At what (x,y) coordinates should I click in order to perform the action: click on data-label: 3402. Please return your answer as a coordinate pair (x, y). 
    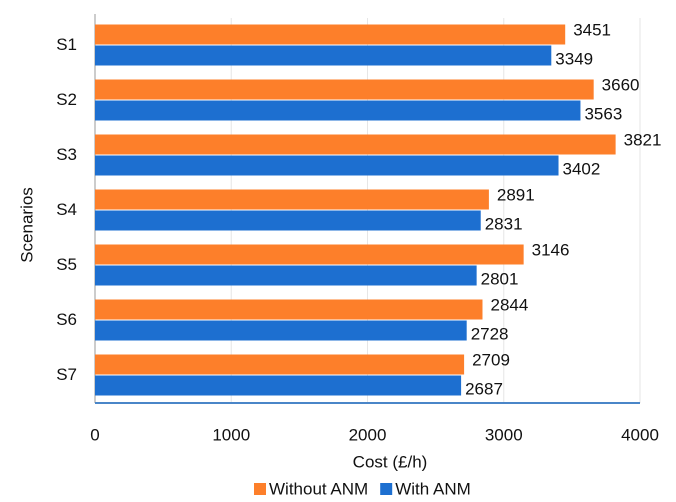
    Looking at the image, I should click on (582, 168).